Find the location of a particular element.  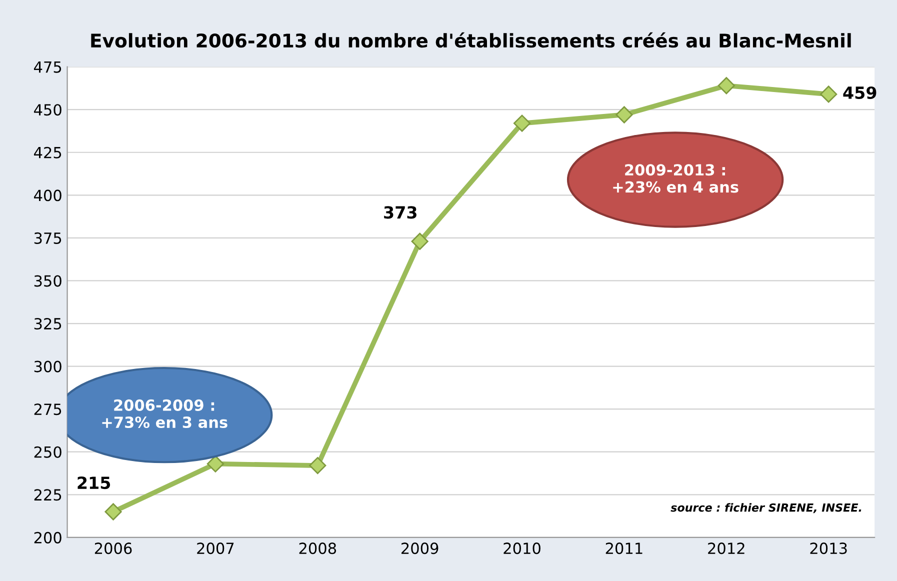

x-tick-label: 2009 is located at coordinates (420, 548).